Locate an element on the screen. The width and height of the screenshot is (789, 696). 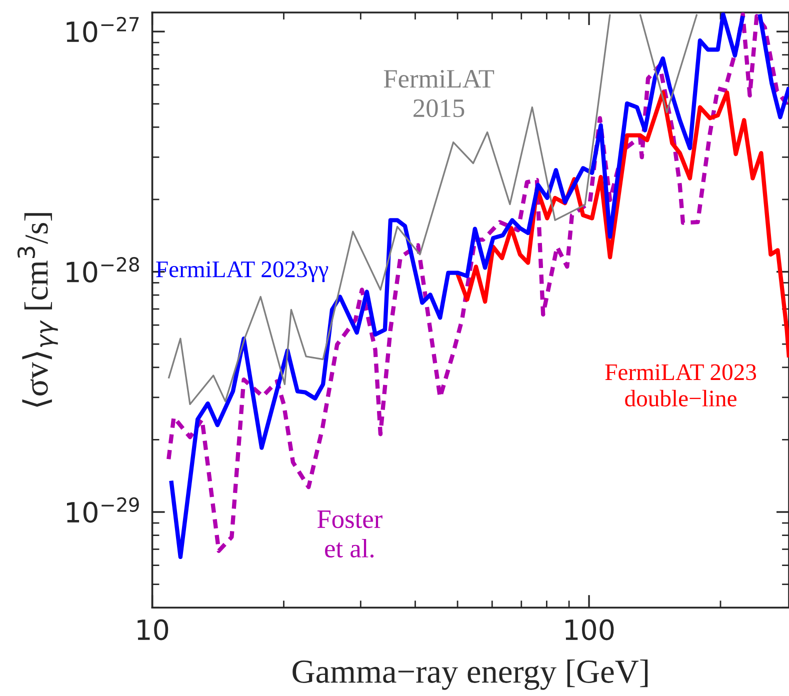
series-label: FermiLAT 2015 is located at coordinates (439, 94).